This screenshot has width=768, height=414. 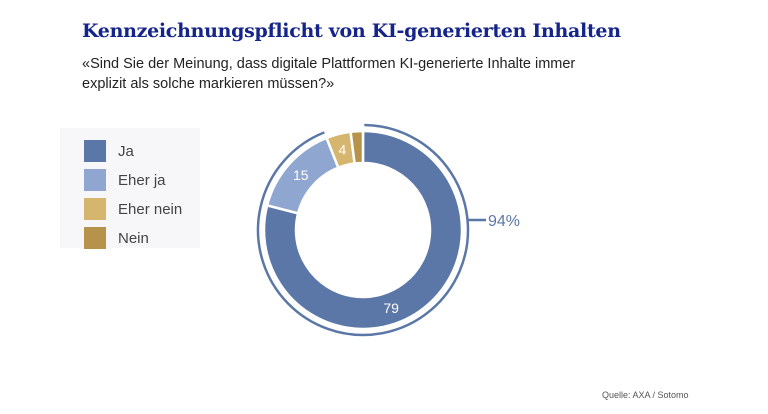 What do you see at coordinates (109, 151) in the screenshot?
I see `legend-item-ja: Ja` at bounding box center [109, 151].